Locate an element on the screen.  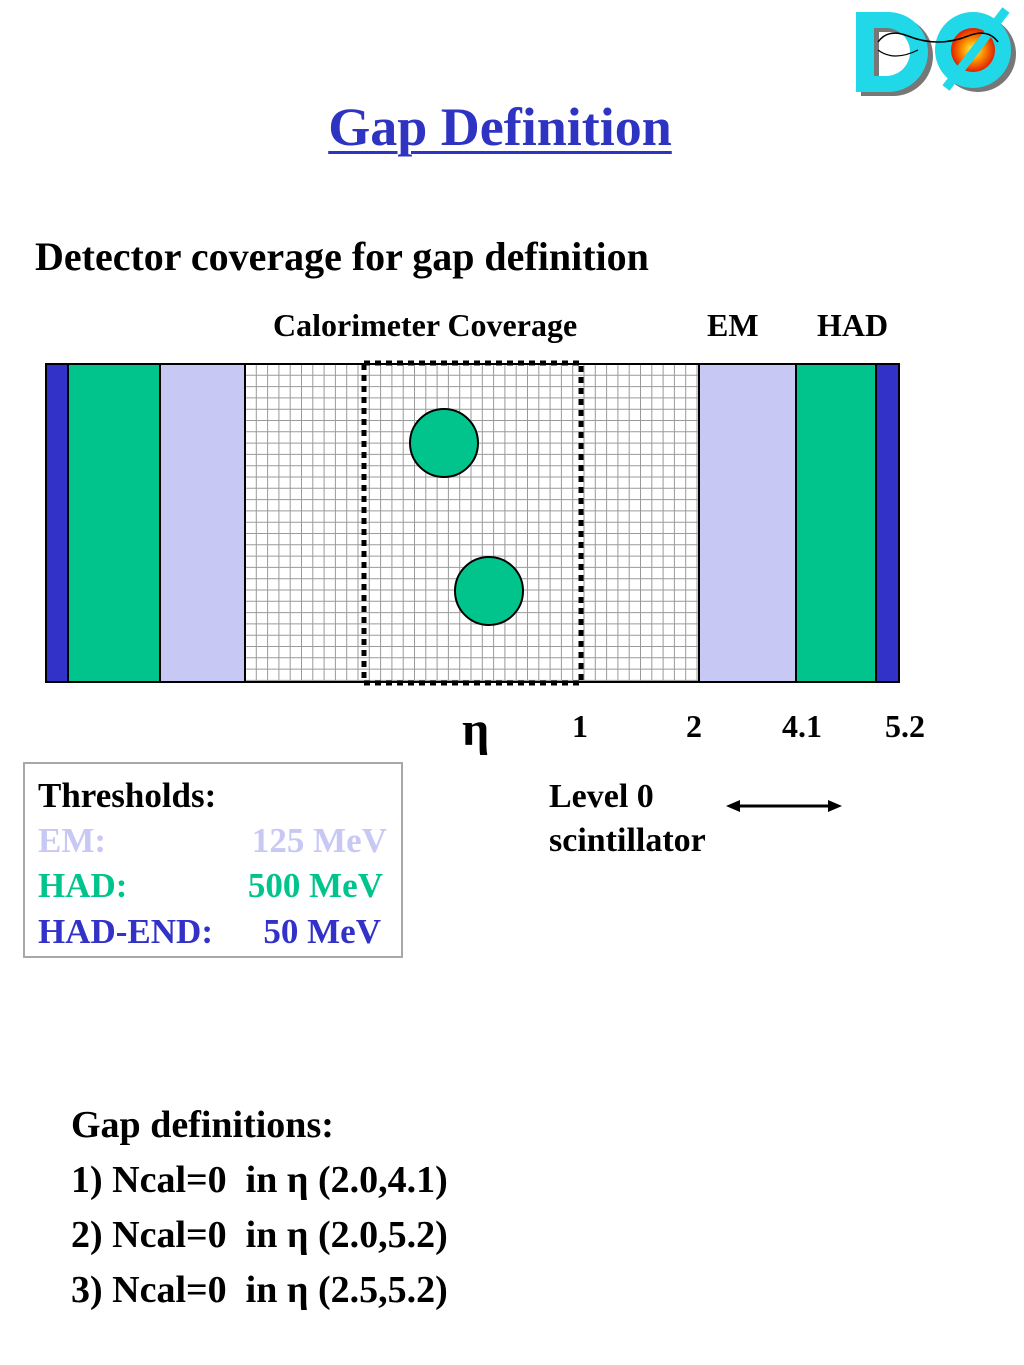
threshold-had-value: 500 MeV is located at coordinates (315, 885).